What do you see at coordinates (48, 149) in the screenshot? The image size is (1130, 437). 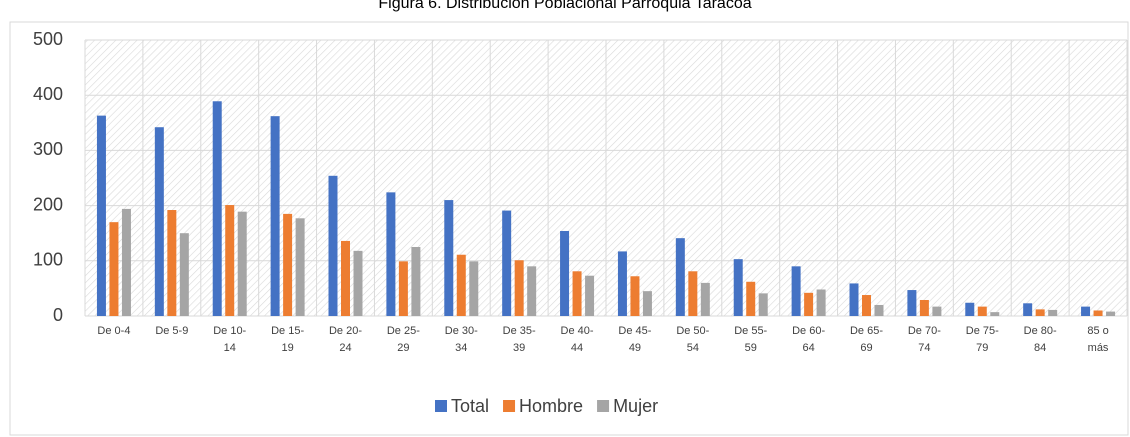 I see `y-tick-label: 300` at bounding box center [48, 149].